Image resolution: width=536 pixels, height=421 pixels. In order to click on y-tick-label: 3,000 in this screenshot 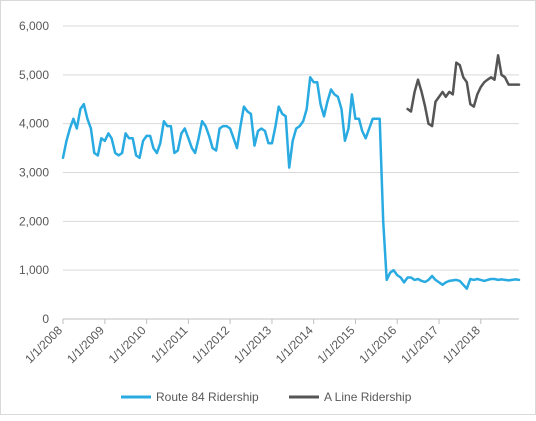, I will do `click(34, 173)`.